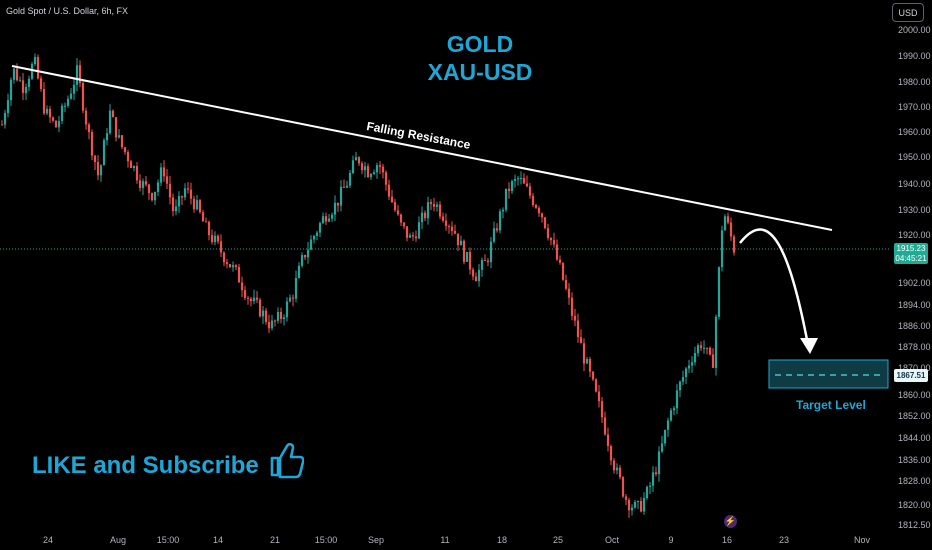 This screenshot has width=932, height=550. I want to click on y-tick-label: 1894.00, so click(914, 305).